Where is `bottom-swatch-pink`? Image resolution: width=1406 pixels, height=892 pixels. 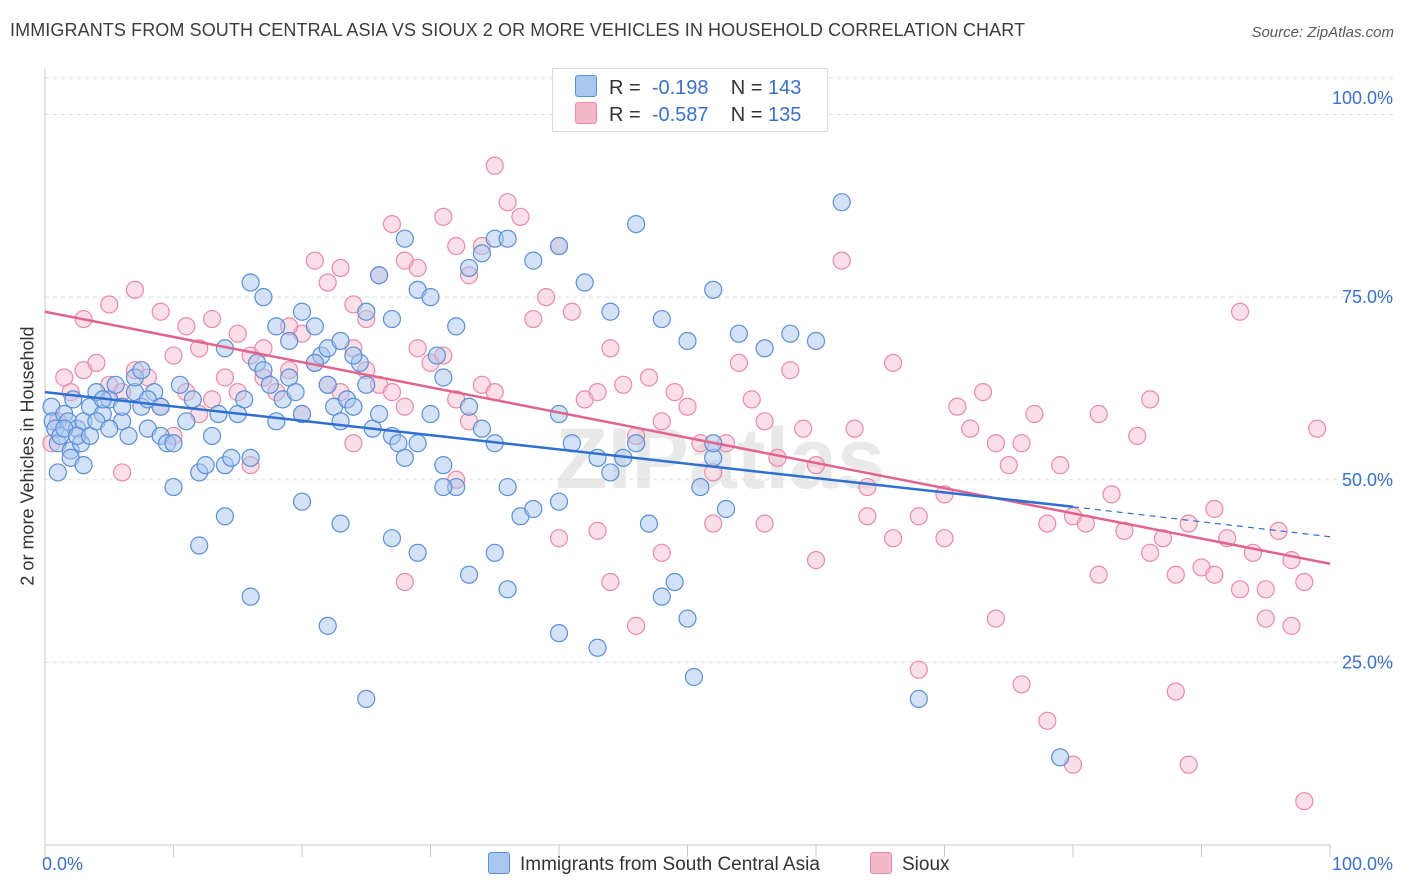
bottom-swatch-pink is located at coordinates (881, 863).